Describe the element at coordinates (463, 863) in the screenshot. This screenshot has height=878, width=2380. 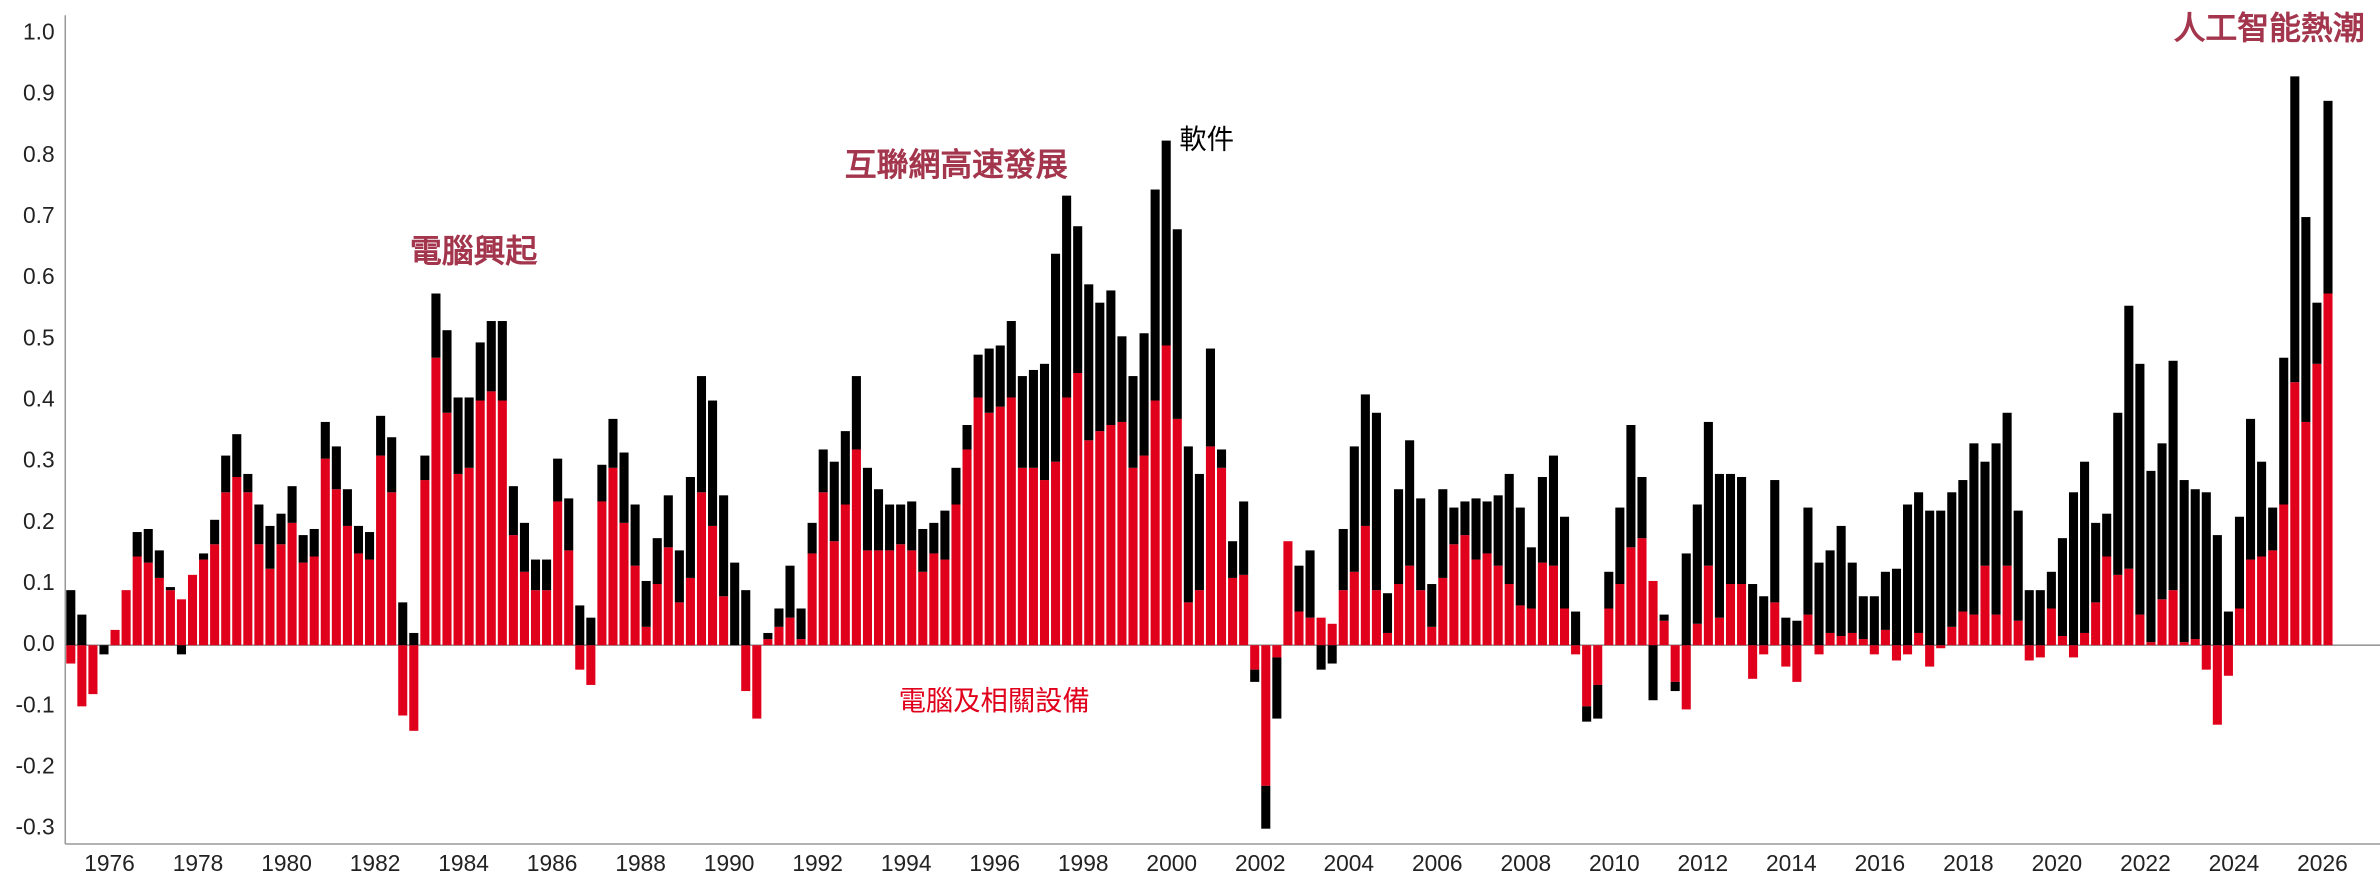
I see `x-tick-label: 1984` at that location.